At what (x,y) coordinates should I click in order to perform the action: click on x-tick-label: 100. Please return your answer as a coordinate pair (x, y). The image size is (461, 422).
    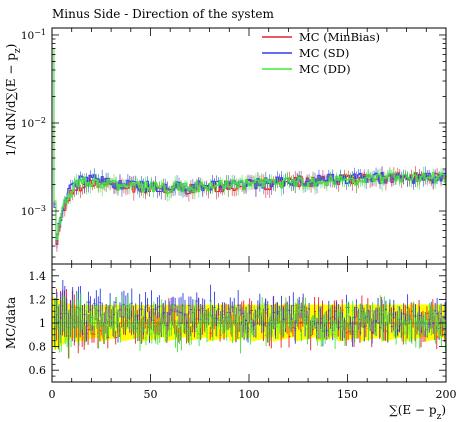
    Looking at the image, I should click on (249, 394).